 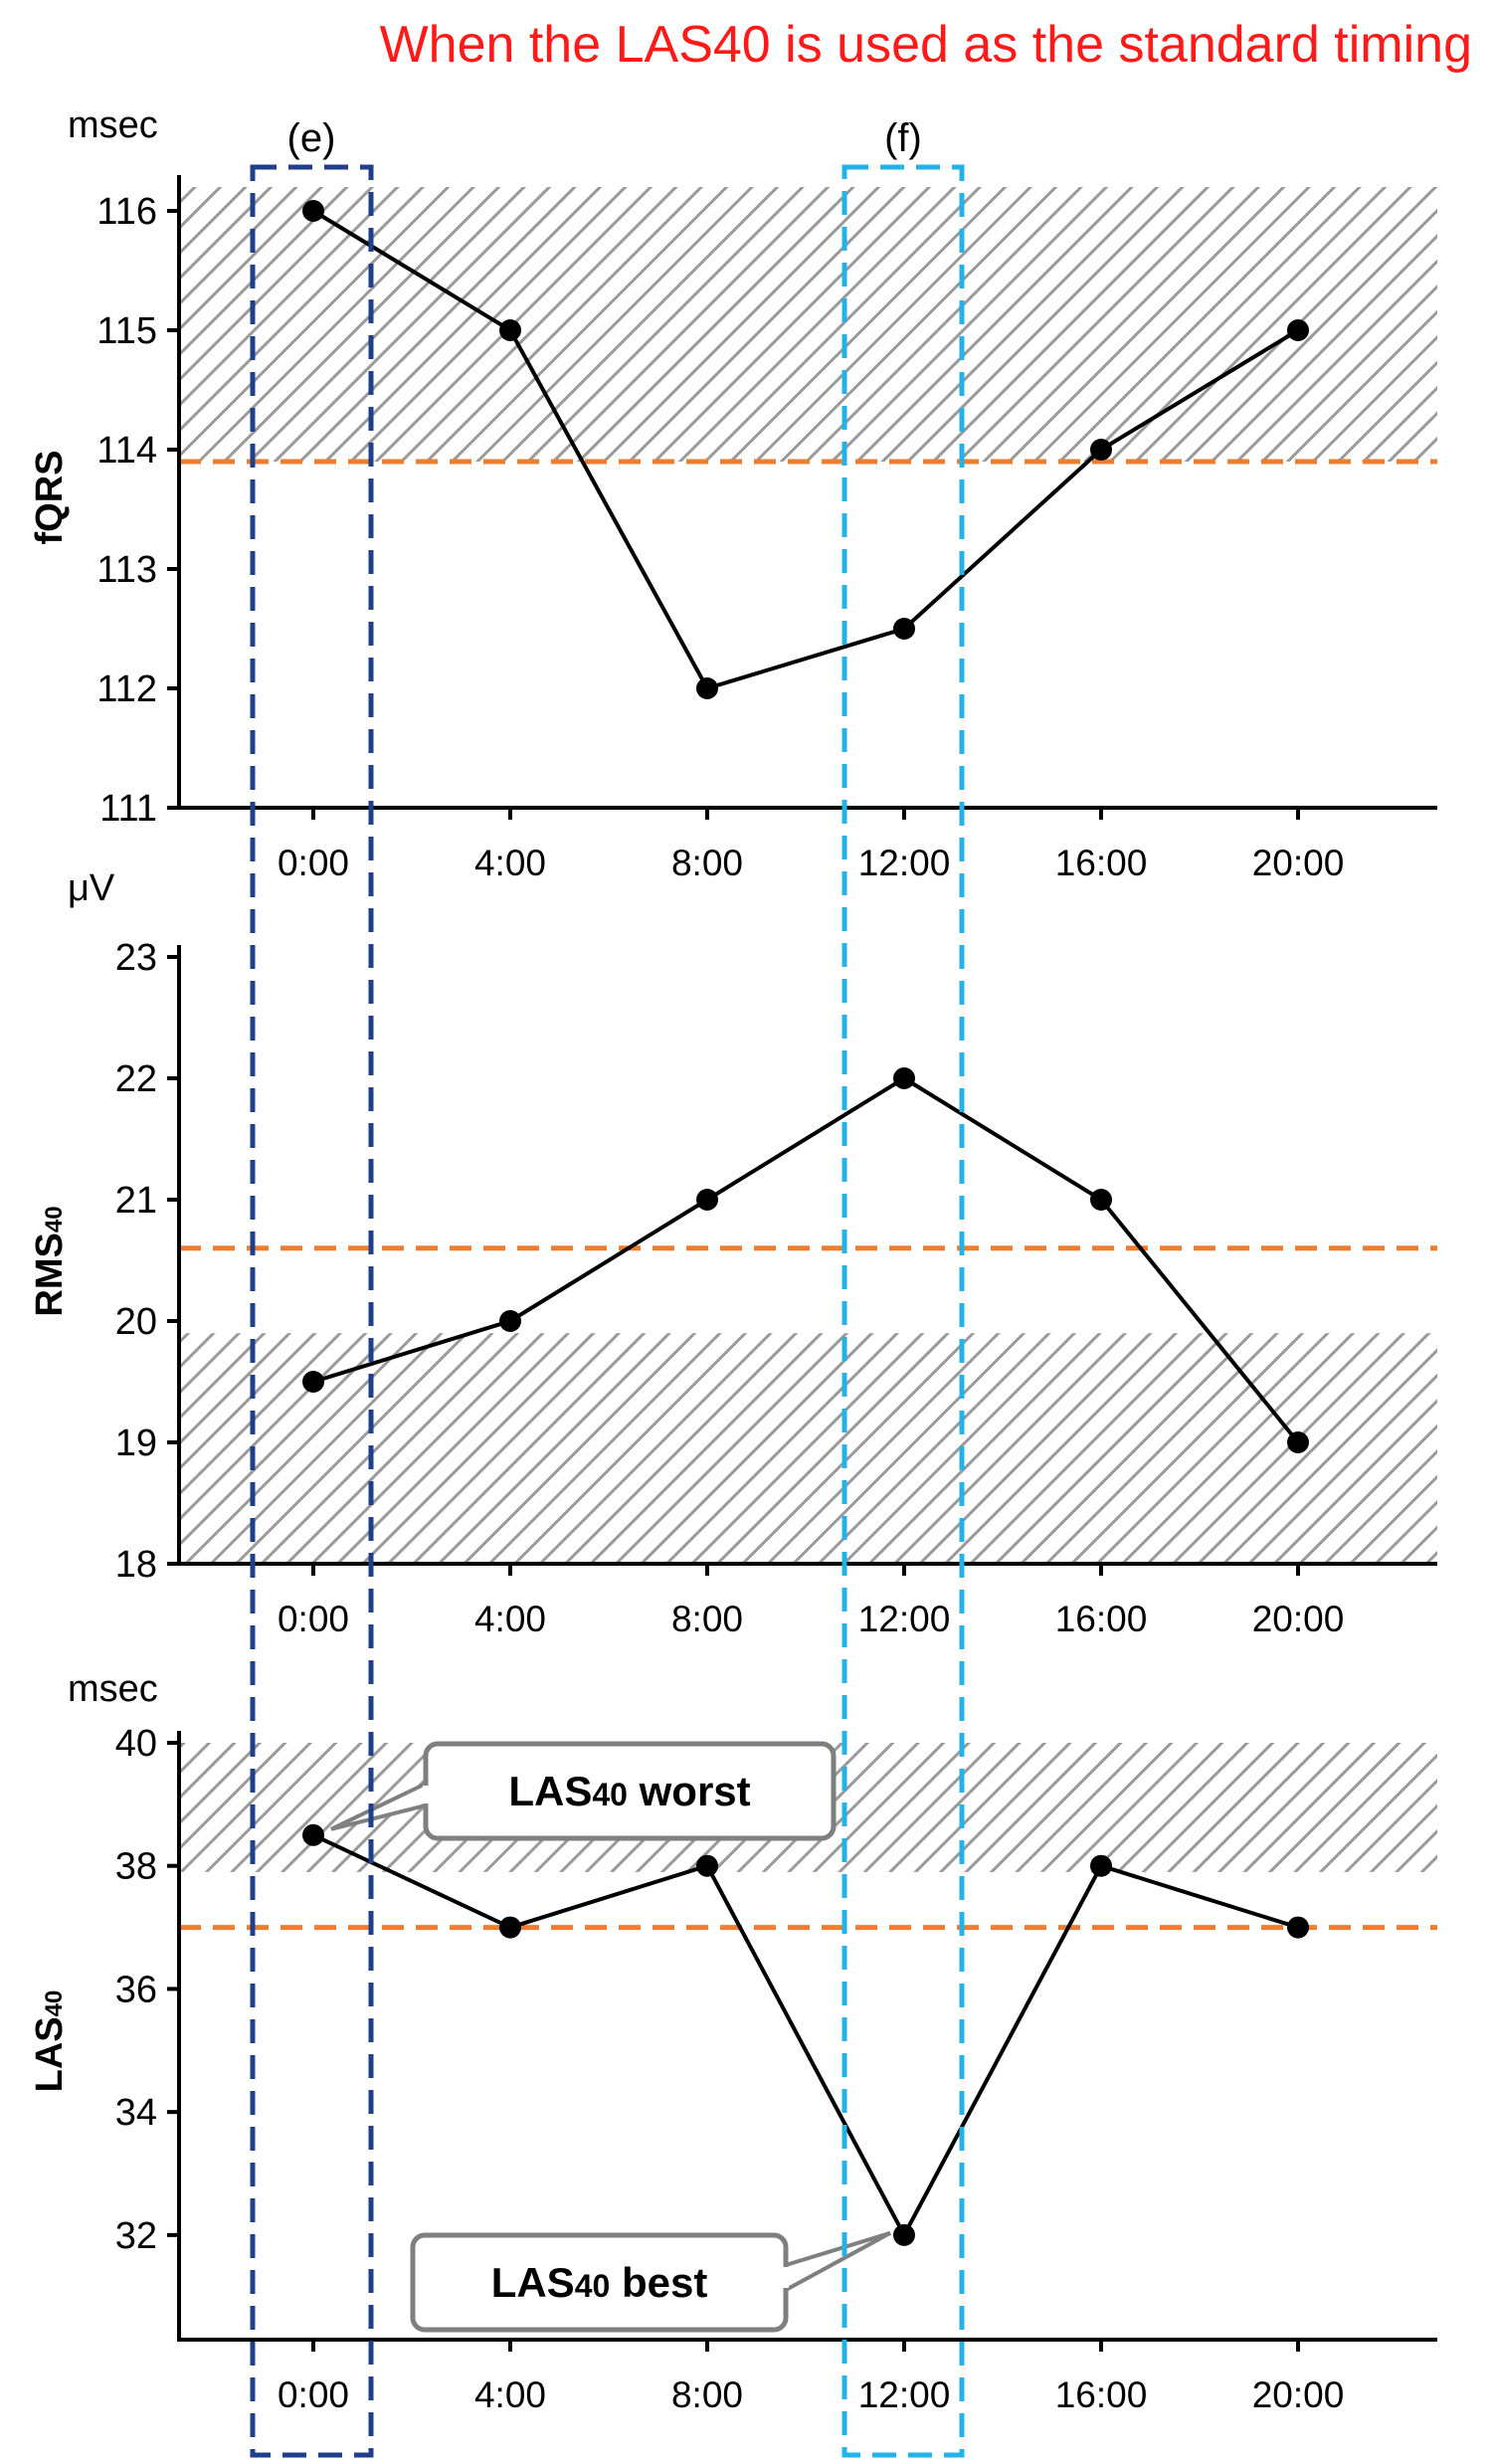 I want to click on y-axis-label: RMS40, so click(x=50, y=1261).